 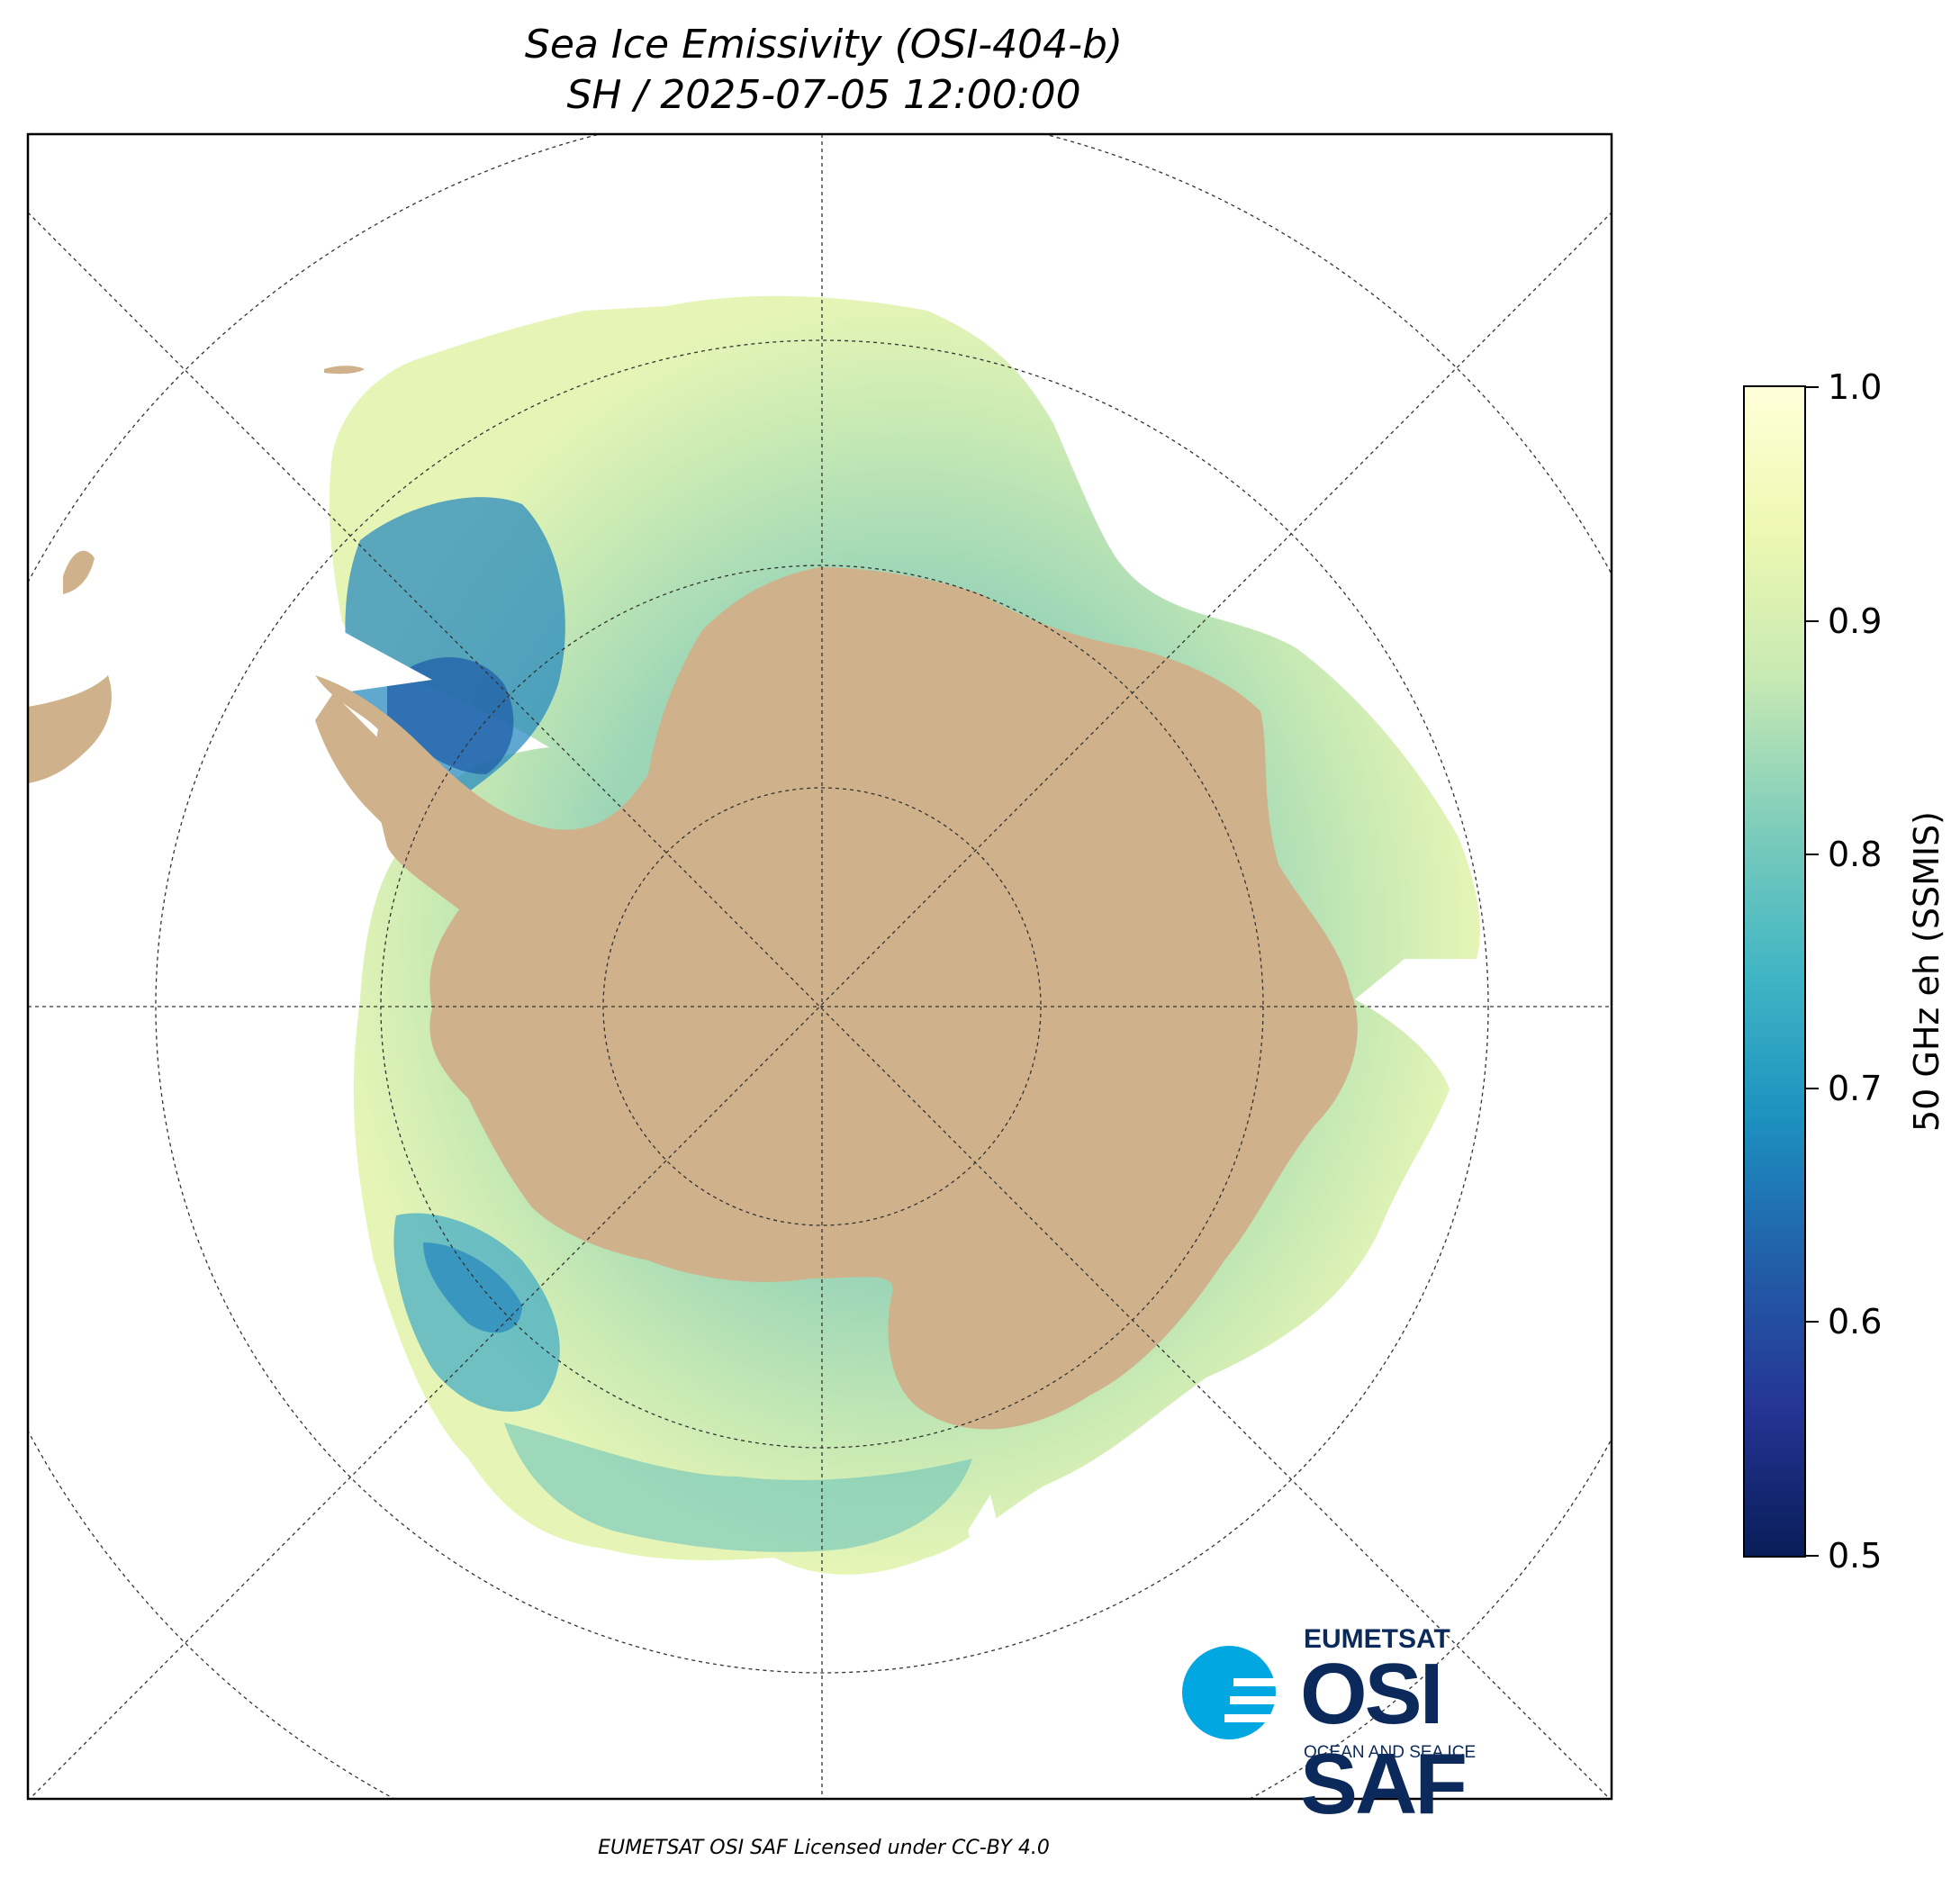 What do you see at coordinates (991, 1549) in the screenshot?
I see `data-gap-north` at bounding box center [991, 1549].